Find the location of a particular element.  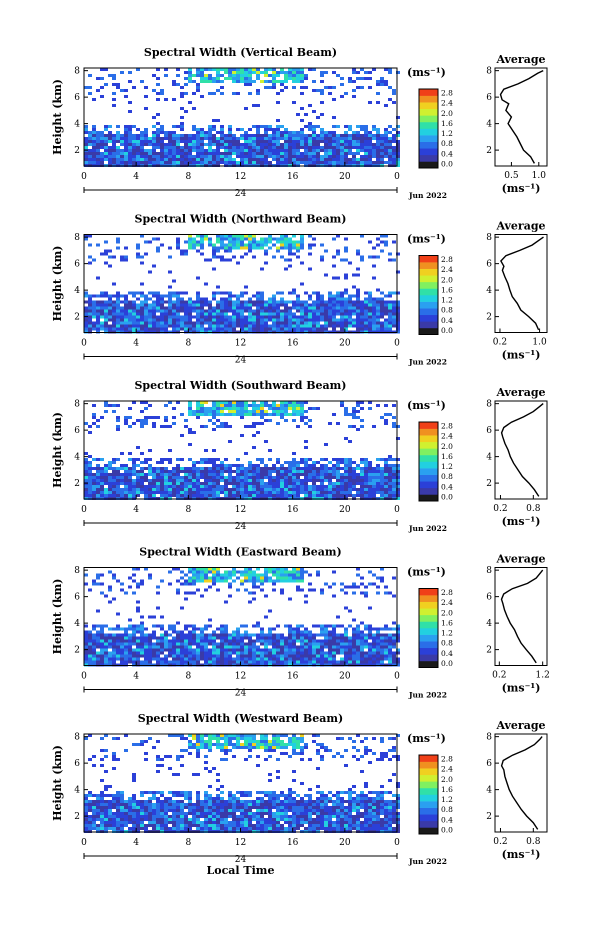

x-tick-label: 4 is located at coordinates (136, 177).